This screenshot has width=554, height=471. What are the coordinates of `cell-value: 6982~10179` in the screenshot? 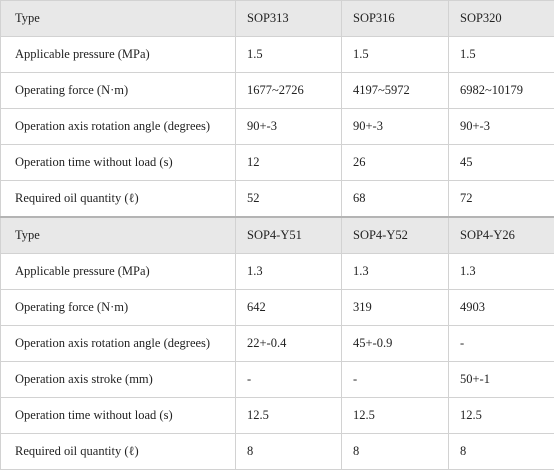 It's located at (501, 90).